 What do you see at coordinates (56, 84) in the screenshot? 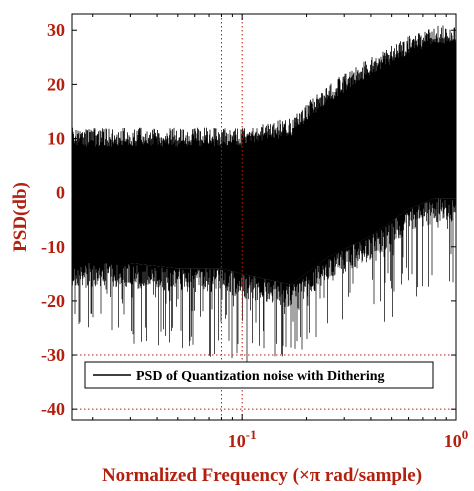
I see `y-tick-label: 20` at bounding box center [56, 84].